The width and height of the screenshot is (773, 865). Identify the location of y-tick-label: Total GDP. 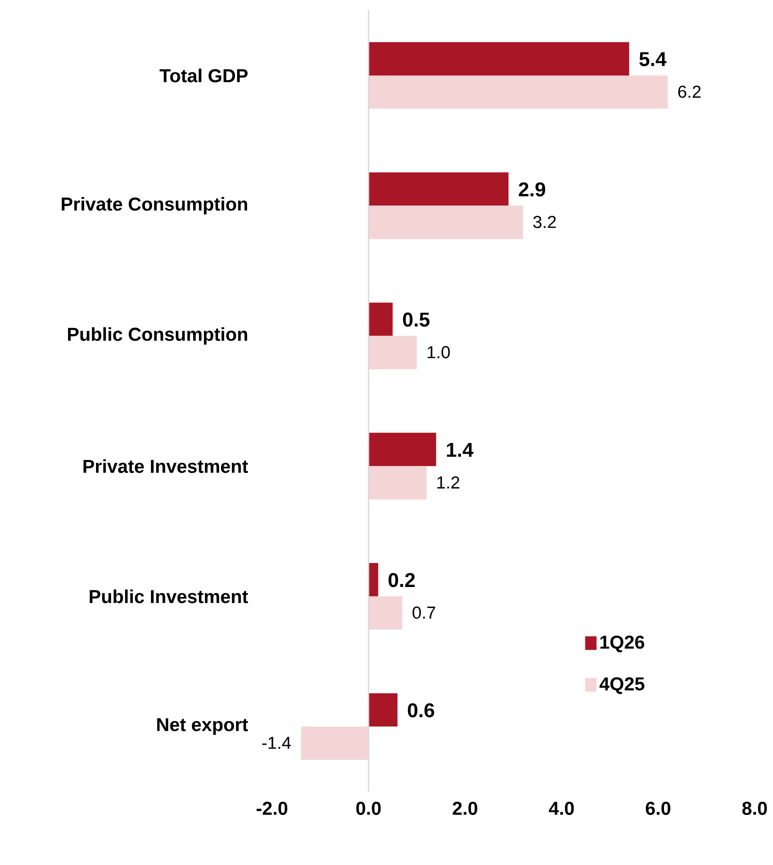
(204, 75).